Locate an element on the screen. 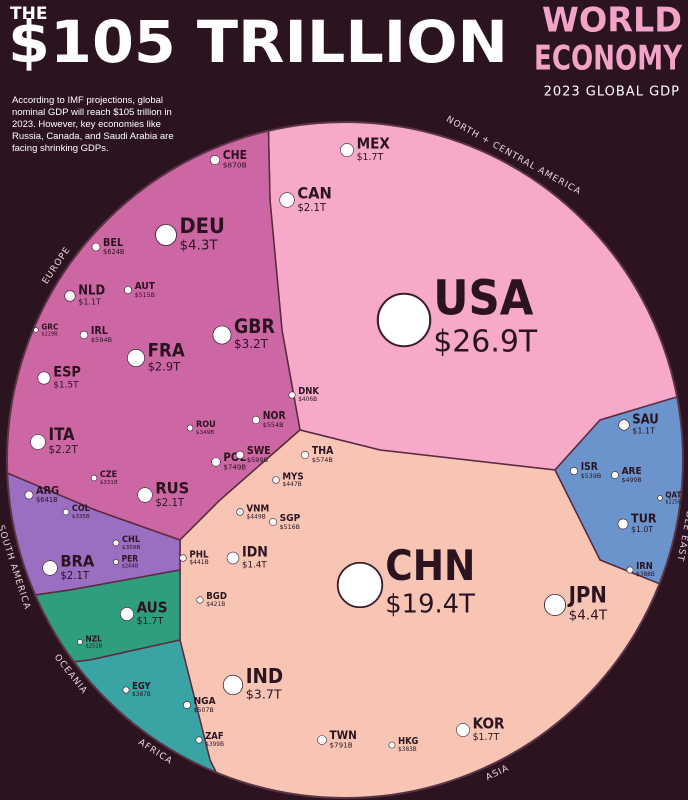 This screenshot has width=688, height=800. country-name: GBR is located at coordinates (254, 326).